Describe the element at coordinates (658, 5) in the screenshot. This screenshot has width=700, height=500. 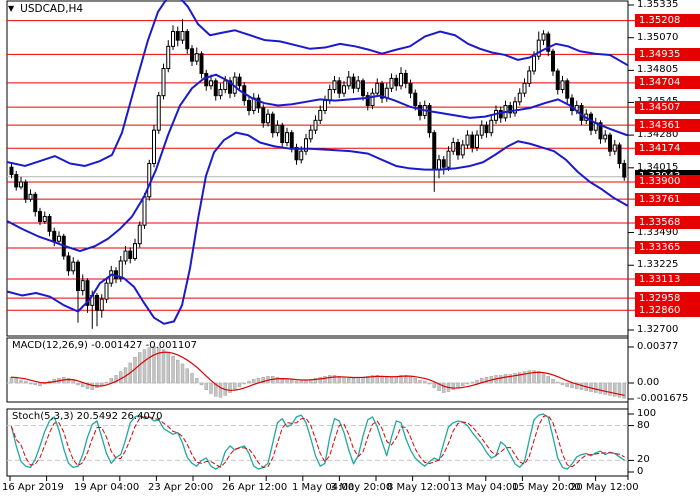
I see `price-axis-label: 1.35335` at that location.